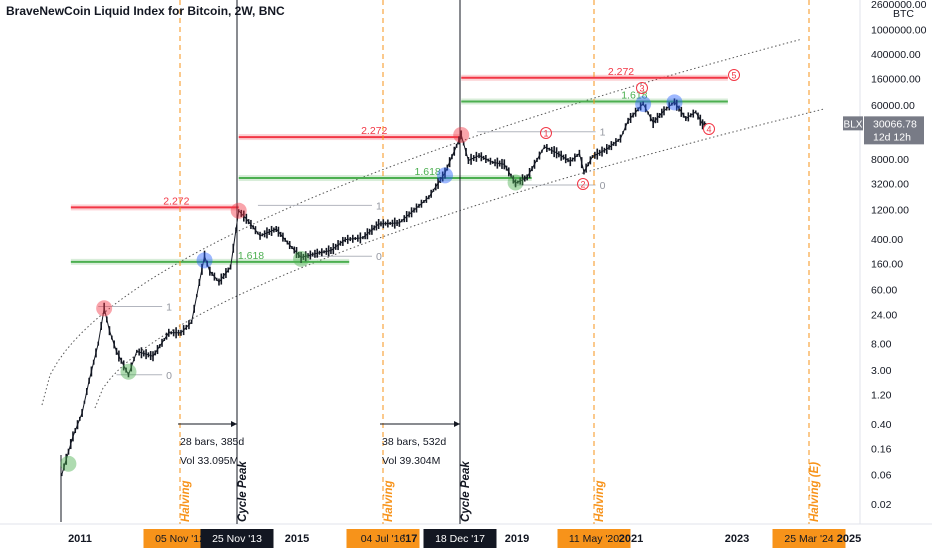 The image size is (932, 550). What do you see at coordinates (849, 539) in the screenshot?
I see `x-tick-label: 2025` at bounding box center [849, 539].